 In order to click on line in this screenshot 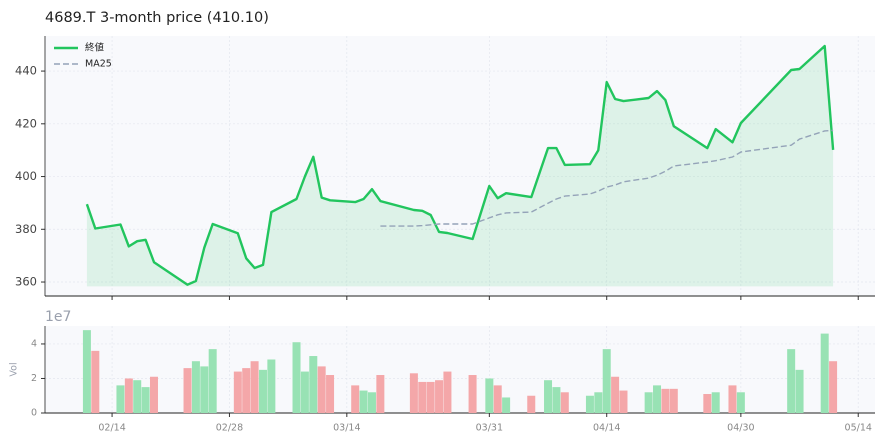, I will do `click(607, 178)`.